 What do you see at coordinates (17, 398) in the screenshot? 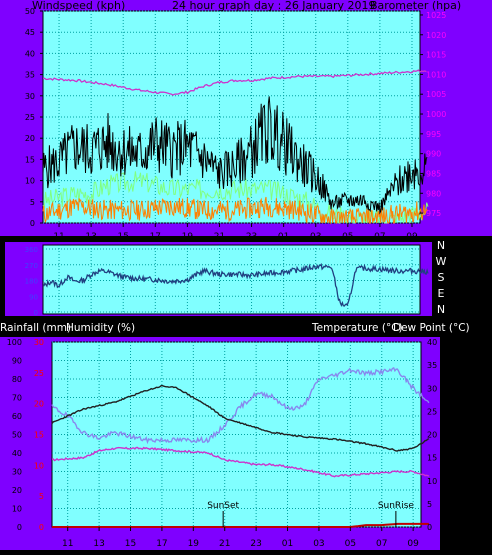
I see `humidity-tick-label: 70` at bounding box center [17, 398].